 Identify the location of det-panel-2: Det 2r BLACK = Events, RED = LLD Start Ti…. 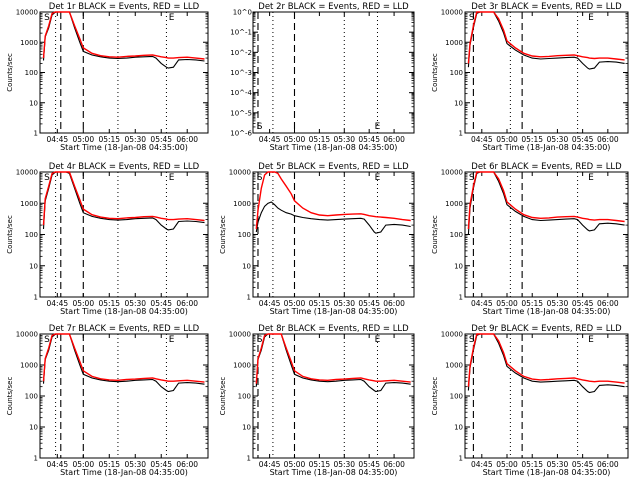
(322, 77).